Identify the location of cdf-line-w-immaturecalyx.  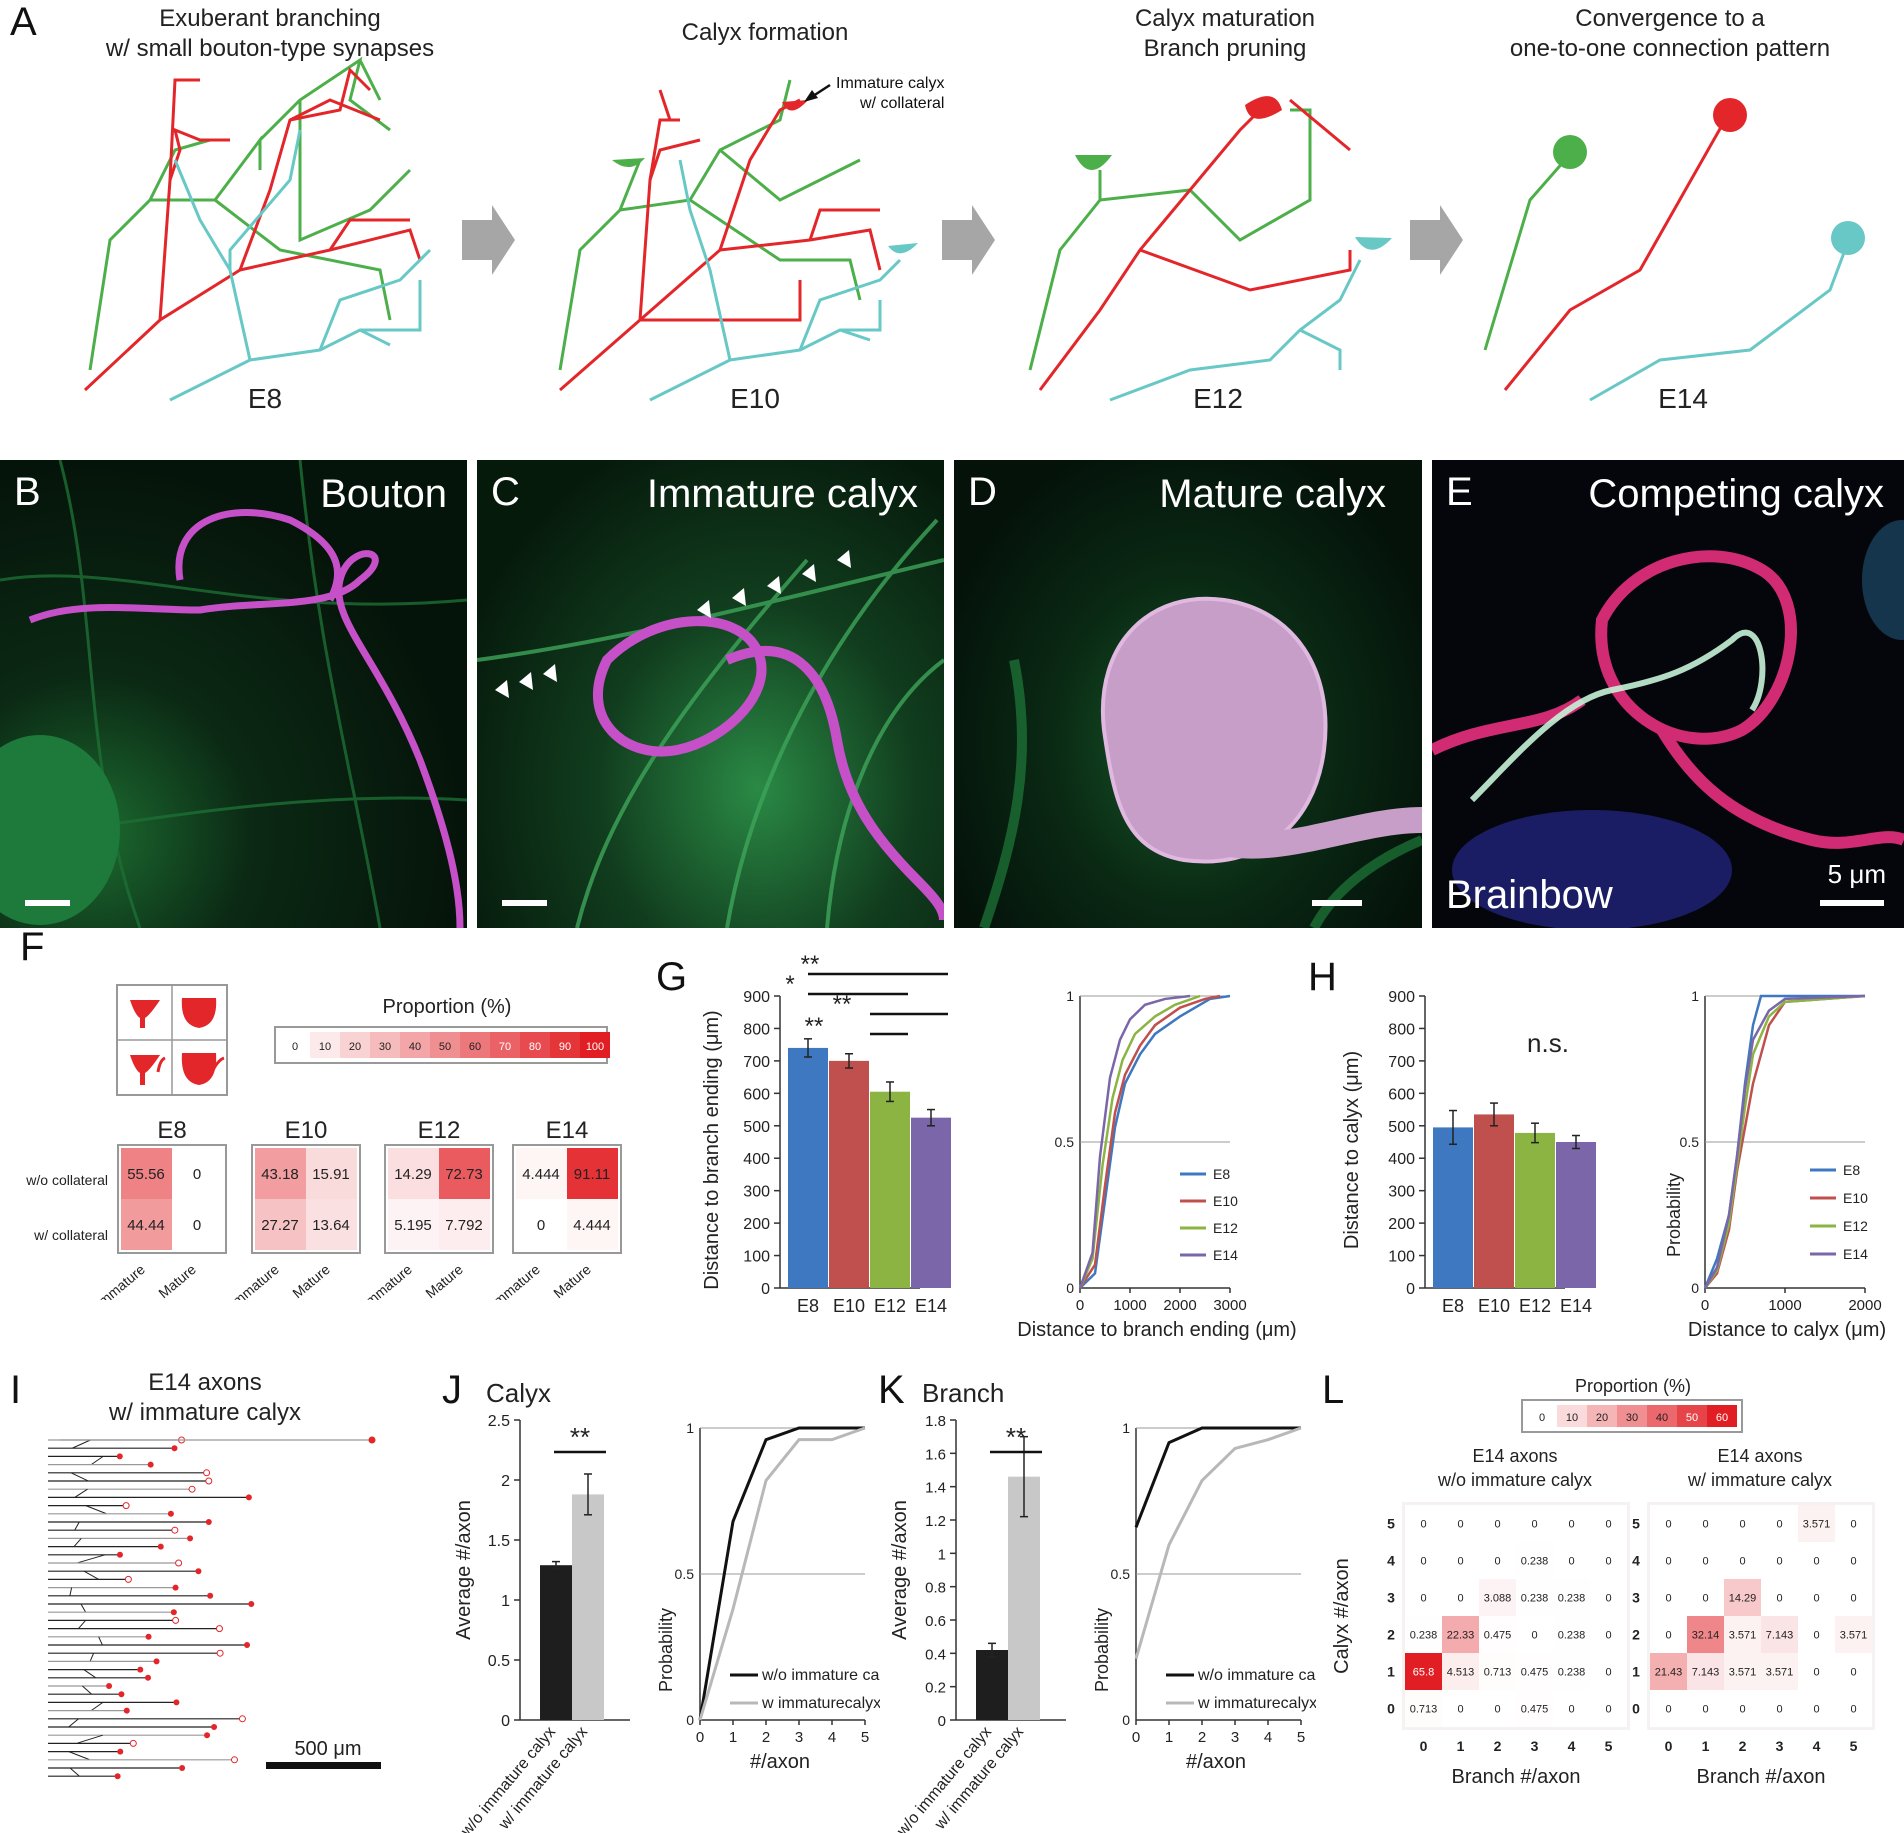
(782, 1573).